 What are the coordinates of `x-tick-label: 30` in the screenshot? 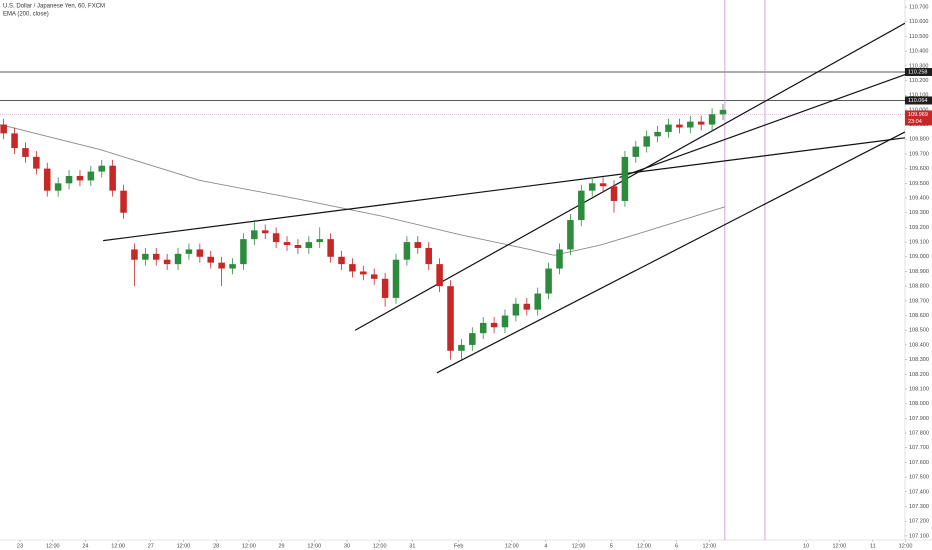 It's located at (347, 546).